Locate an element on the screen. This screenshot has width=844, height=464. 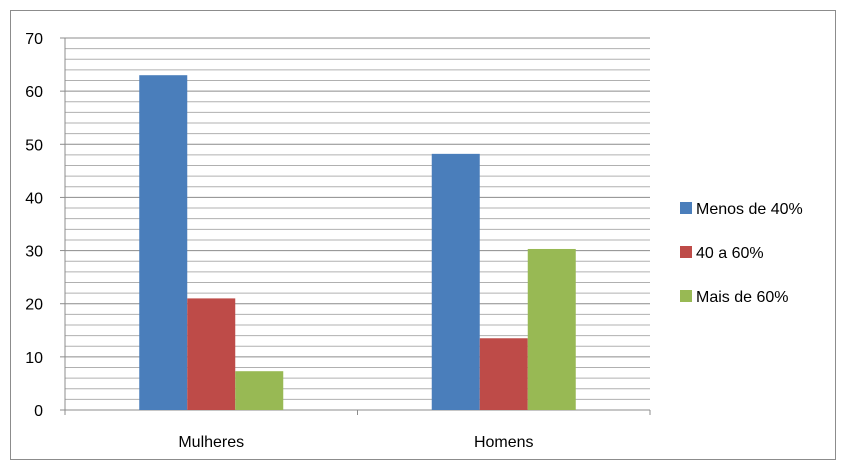
x-category-label: Homens is located at coordinates (504, 442).